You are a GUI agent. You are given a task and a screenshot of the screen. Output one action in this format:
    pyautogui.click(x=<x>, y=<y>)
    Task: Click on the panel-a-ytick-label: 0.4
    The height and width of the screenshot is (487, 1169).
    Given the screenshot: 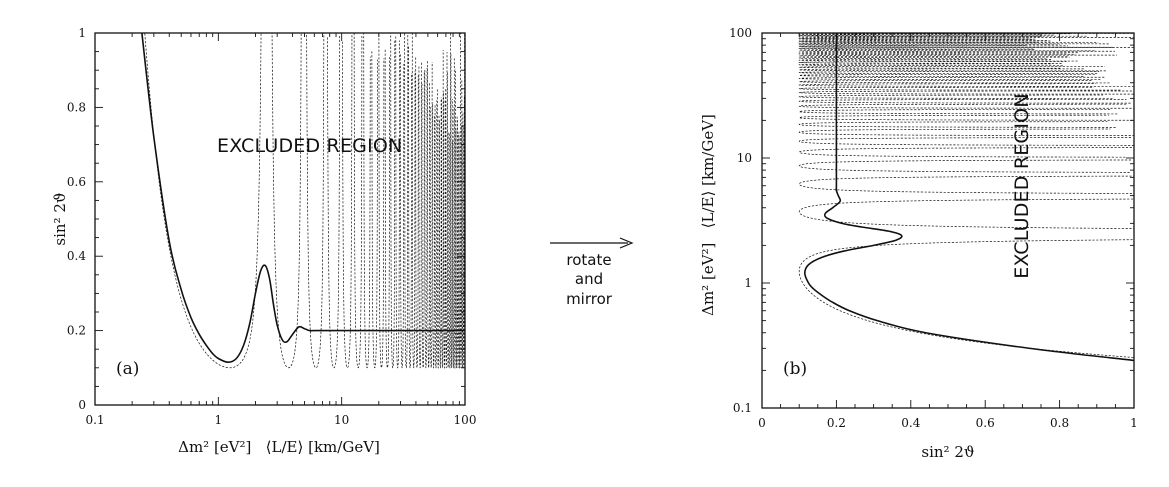 What is the action you would take?
    pyautogui.click(x=76, y=256)
    